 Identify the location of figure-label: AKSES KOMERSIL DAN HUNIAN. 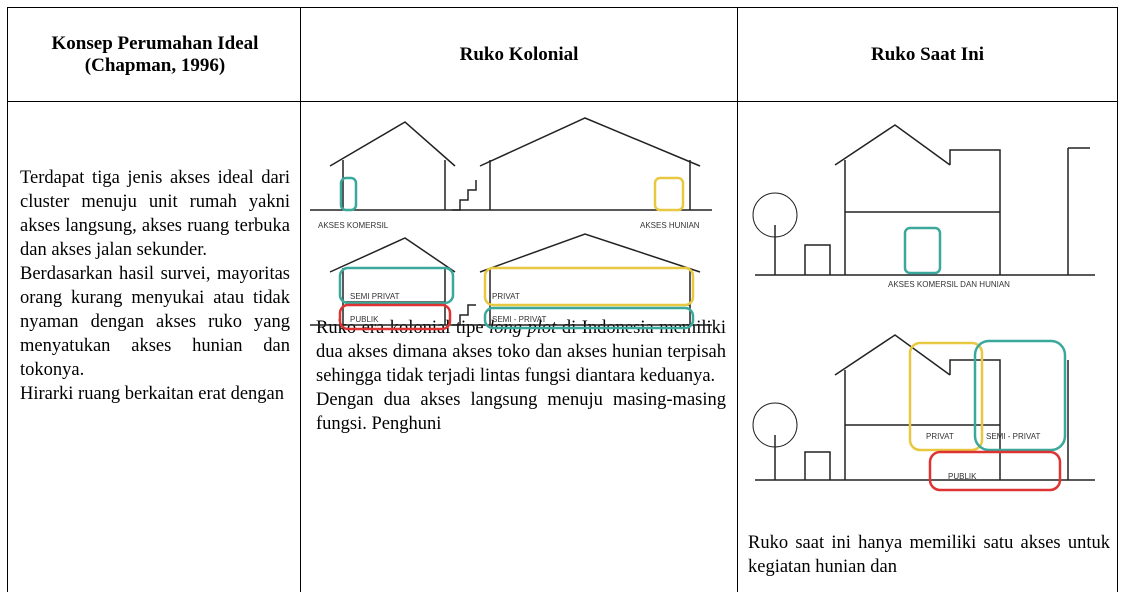
(949, 284).